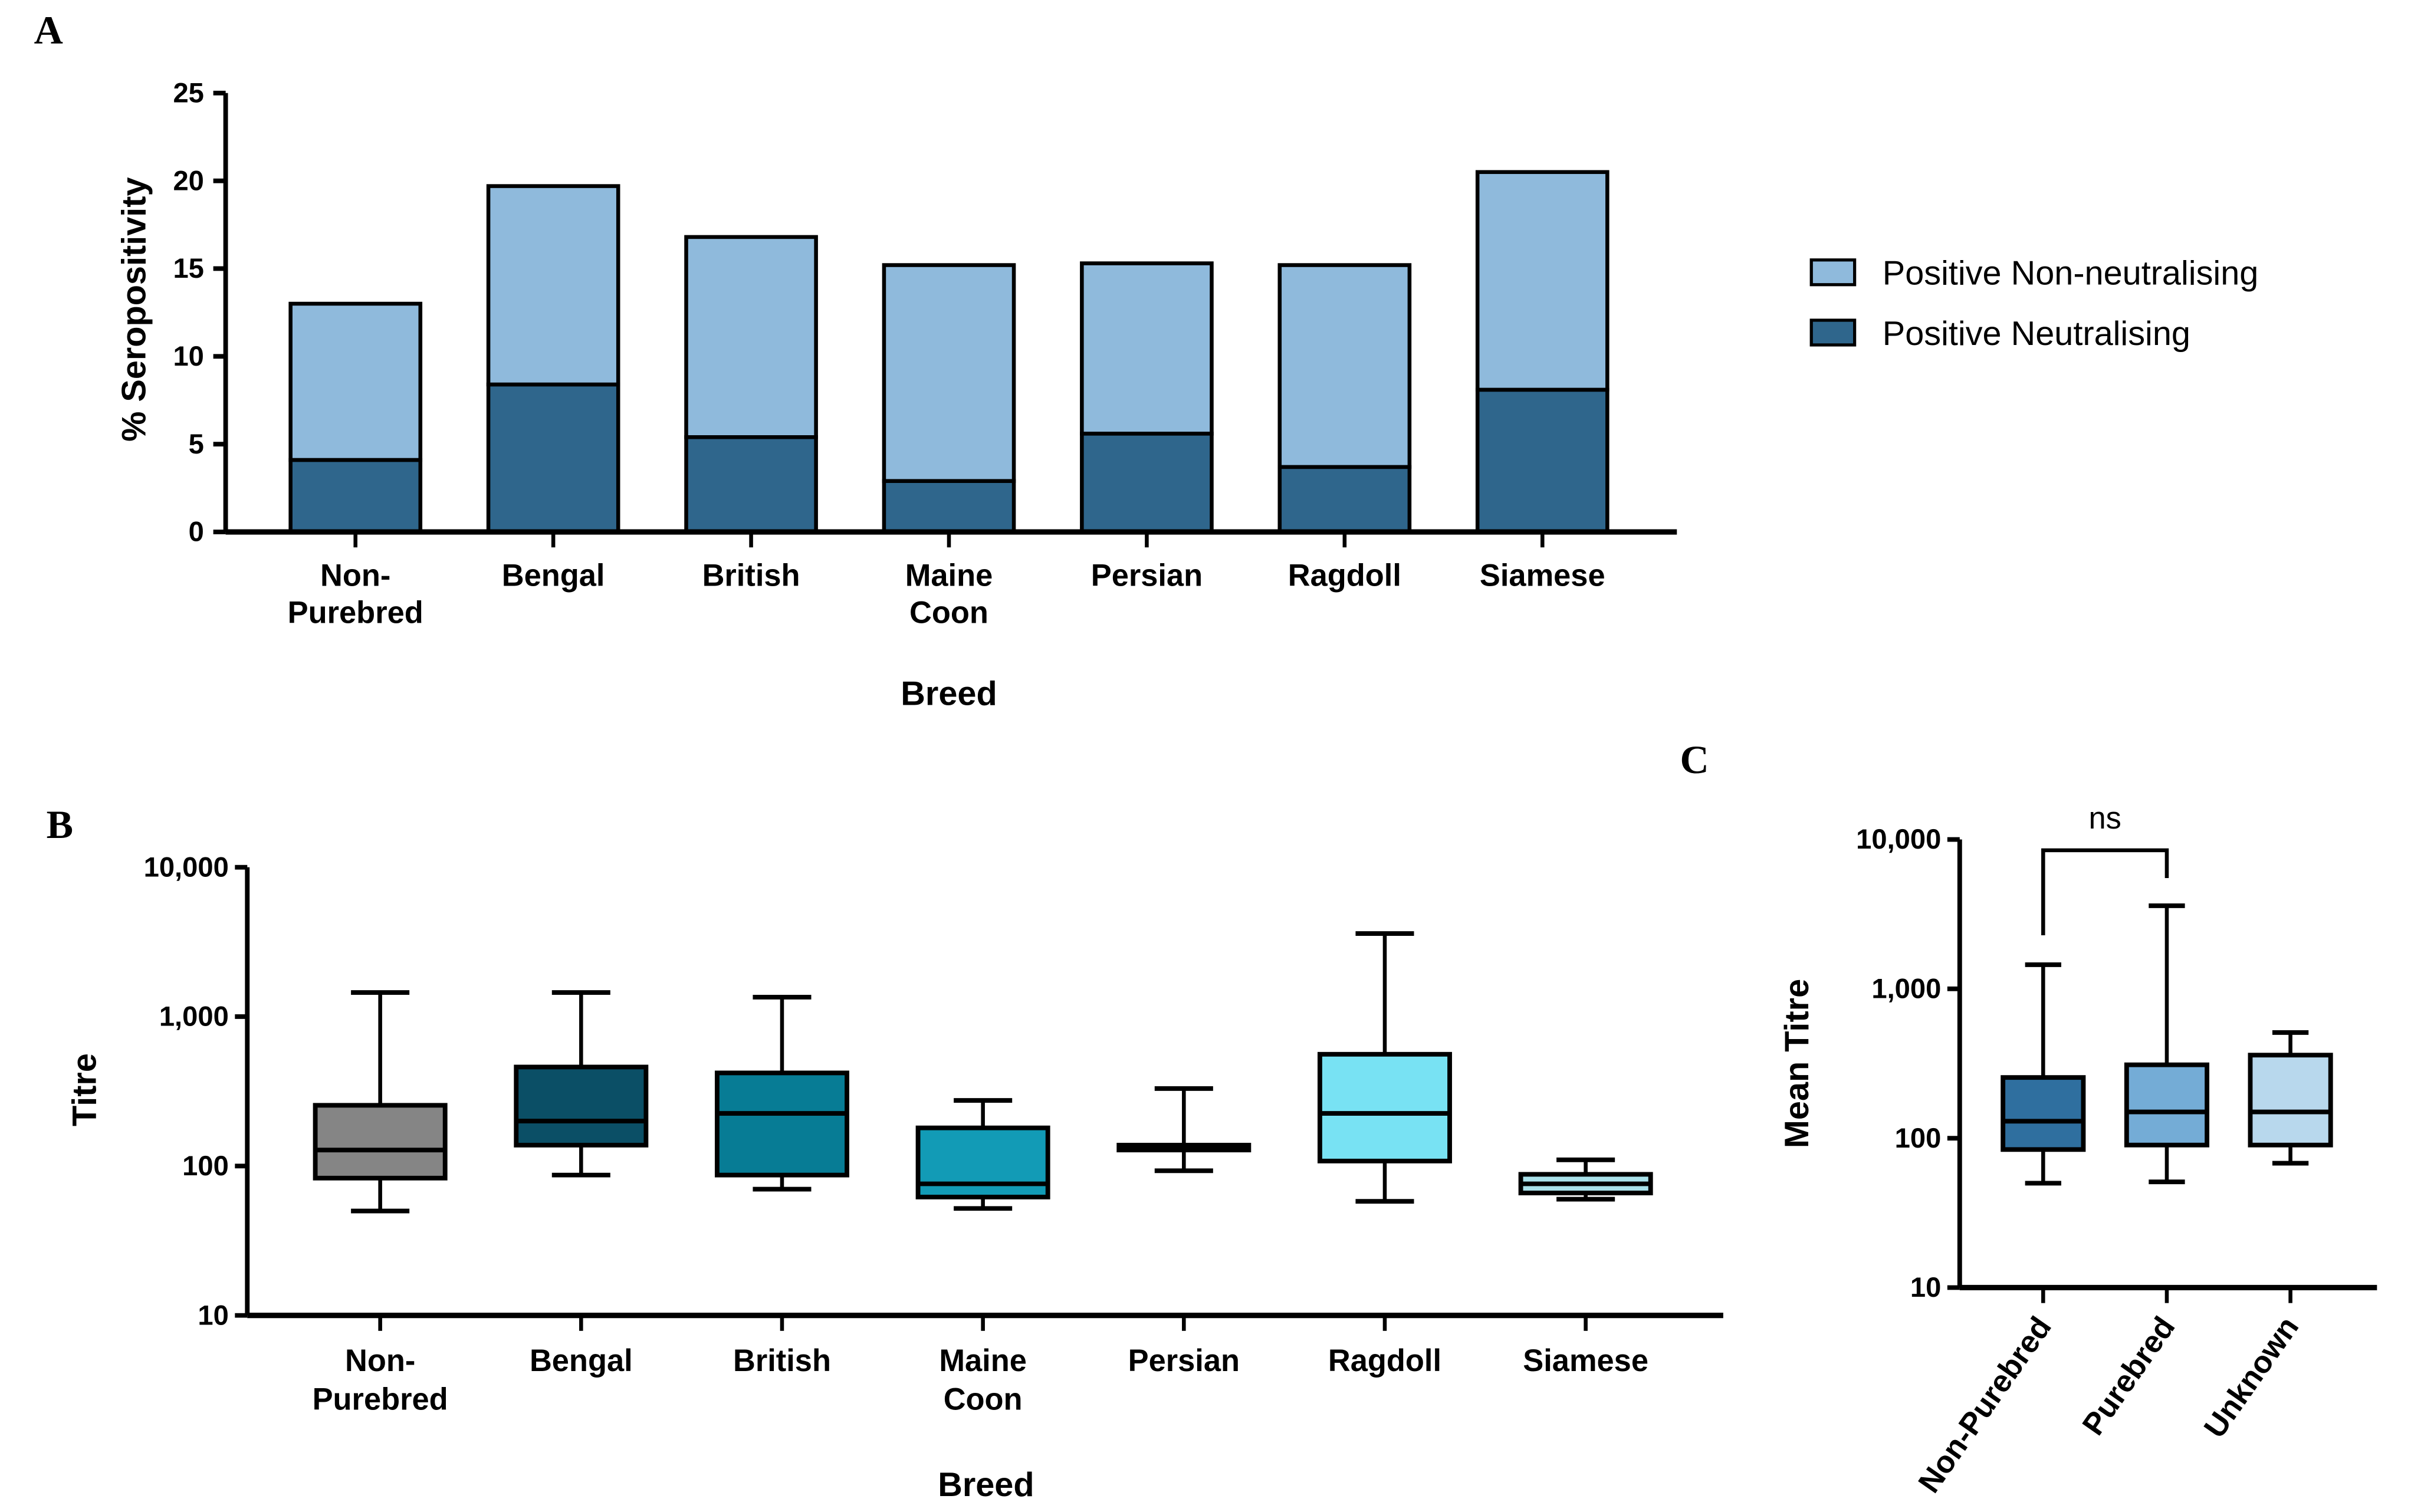 This screenshot has height=1512, width=2411. I want to click on panel-label-c: C, so click(1694, 759).